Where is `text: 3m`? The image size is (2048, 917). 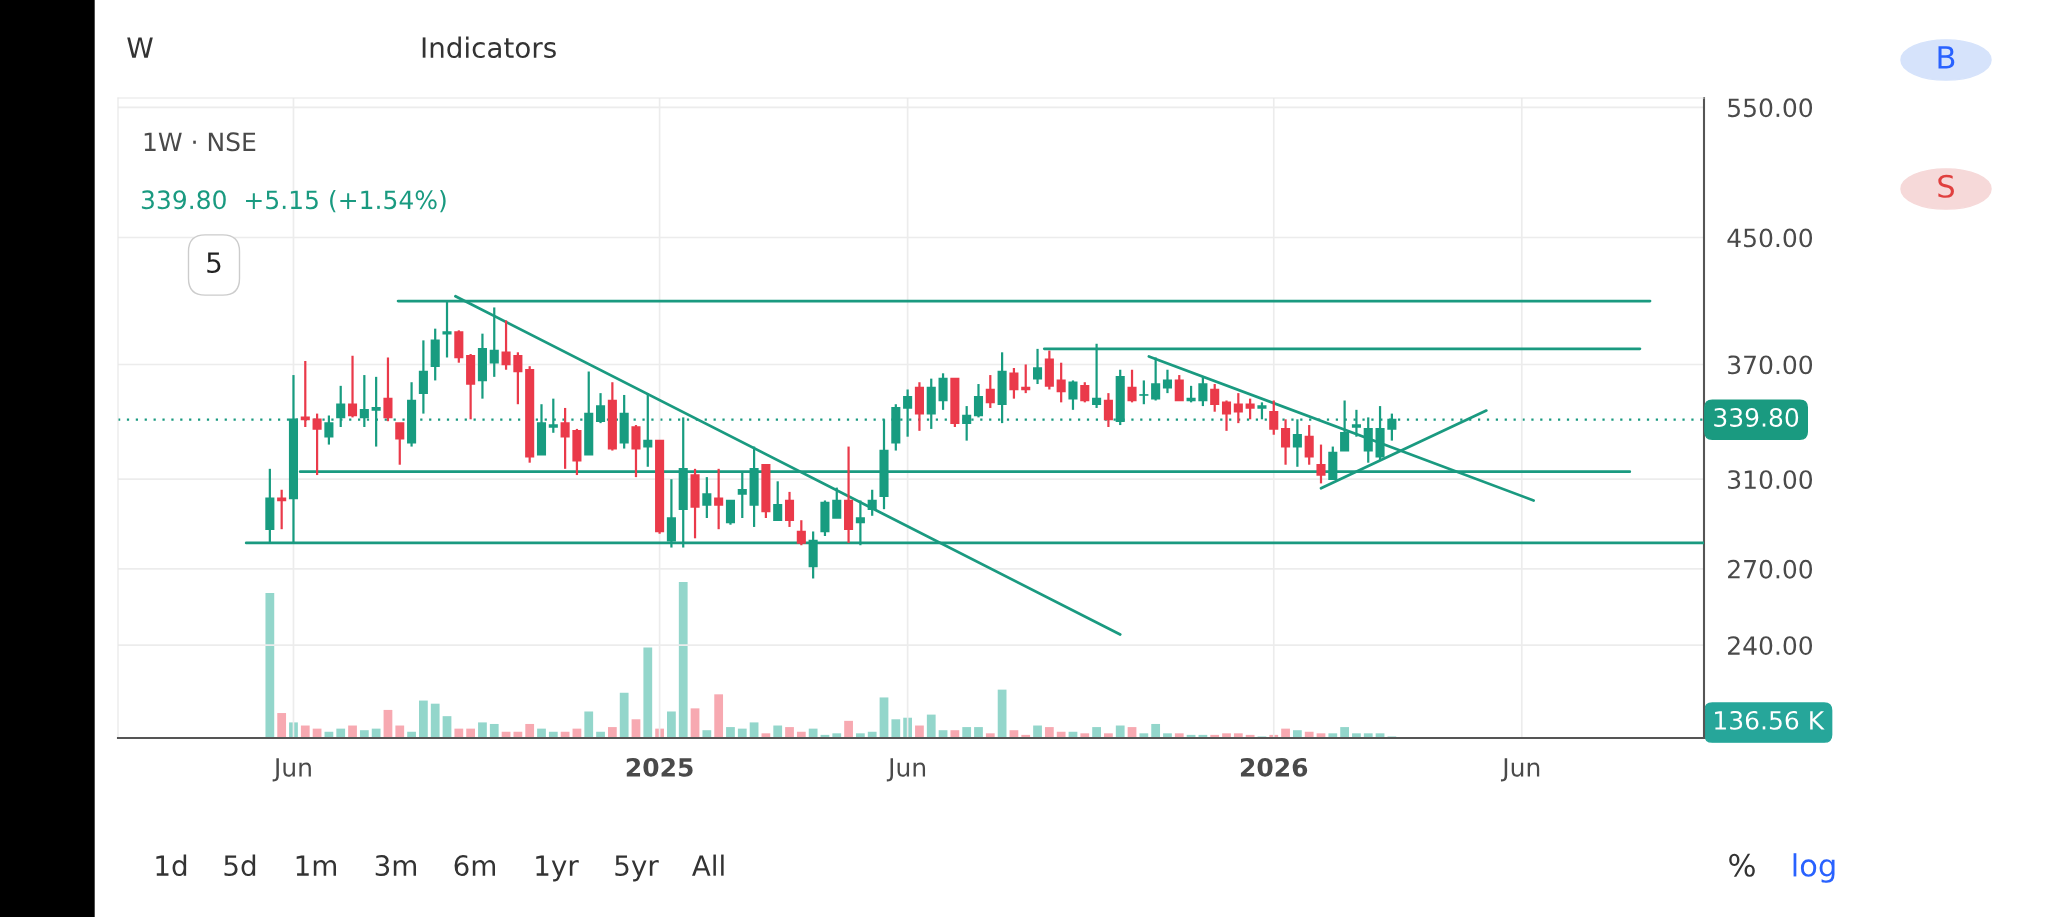 text: 3m is located at coordinates (396, 866).